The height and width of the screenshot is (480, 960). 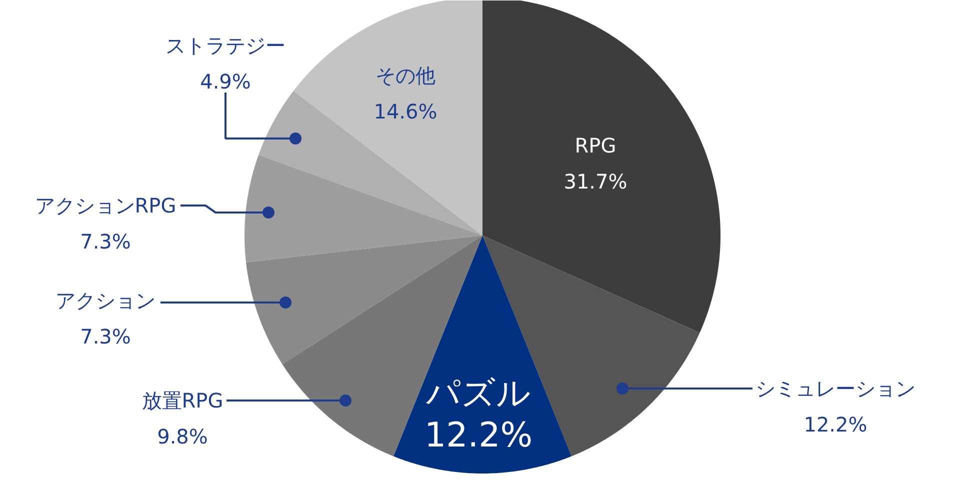 I want to click on slice-label: RPG, so click(x=595, y=146).